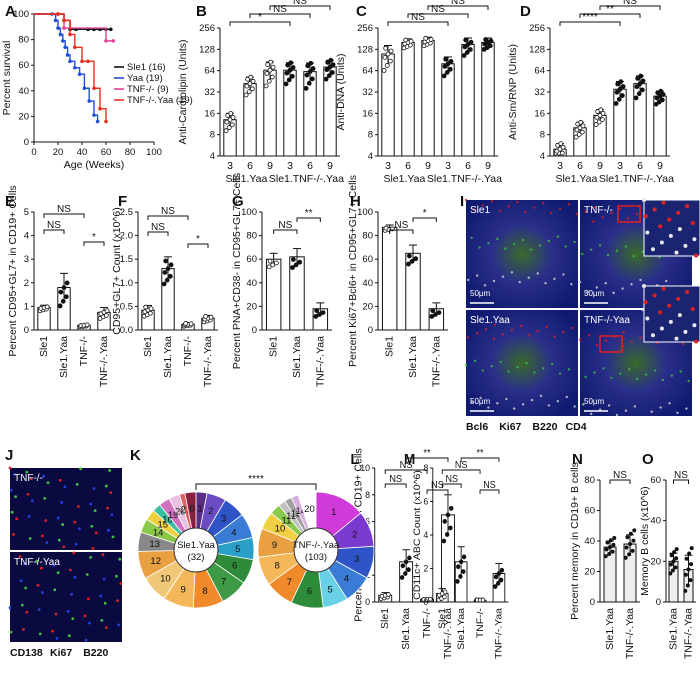 Image resolution: width=700 pixels, height=676 pixels. I want to click on y-axis-label: Percent Ki67+Bcl6+ in CD95+GL7+ Cells, so click(353, 271).